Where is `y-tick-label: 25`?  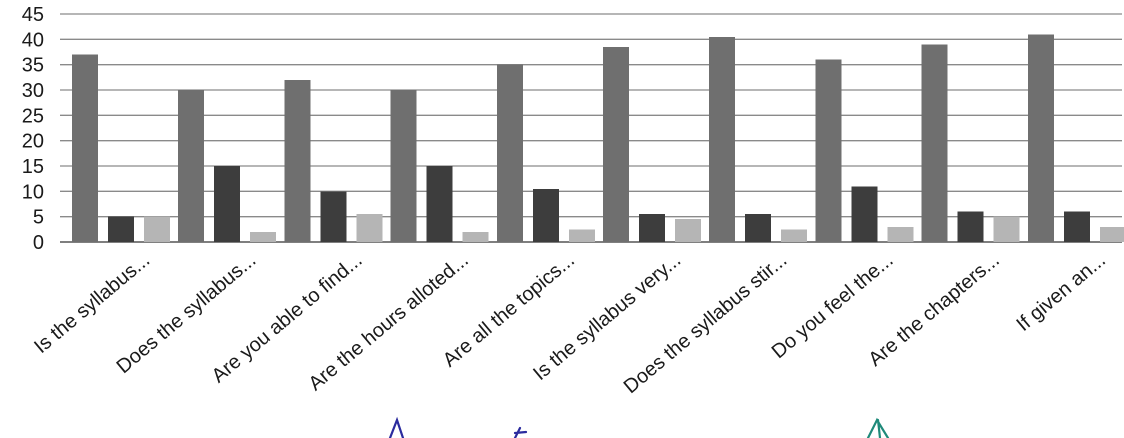
y-tick-label: 25 is located at coordinates (33, 116).